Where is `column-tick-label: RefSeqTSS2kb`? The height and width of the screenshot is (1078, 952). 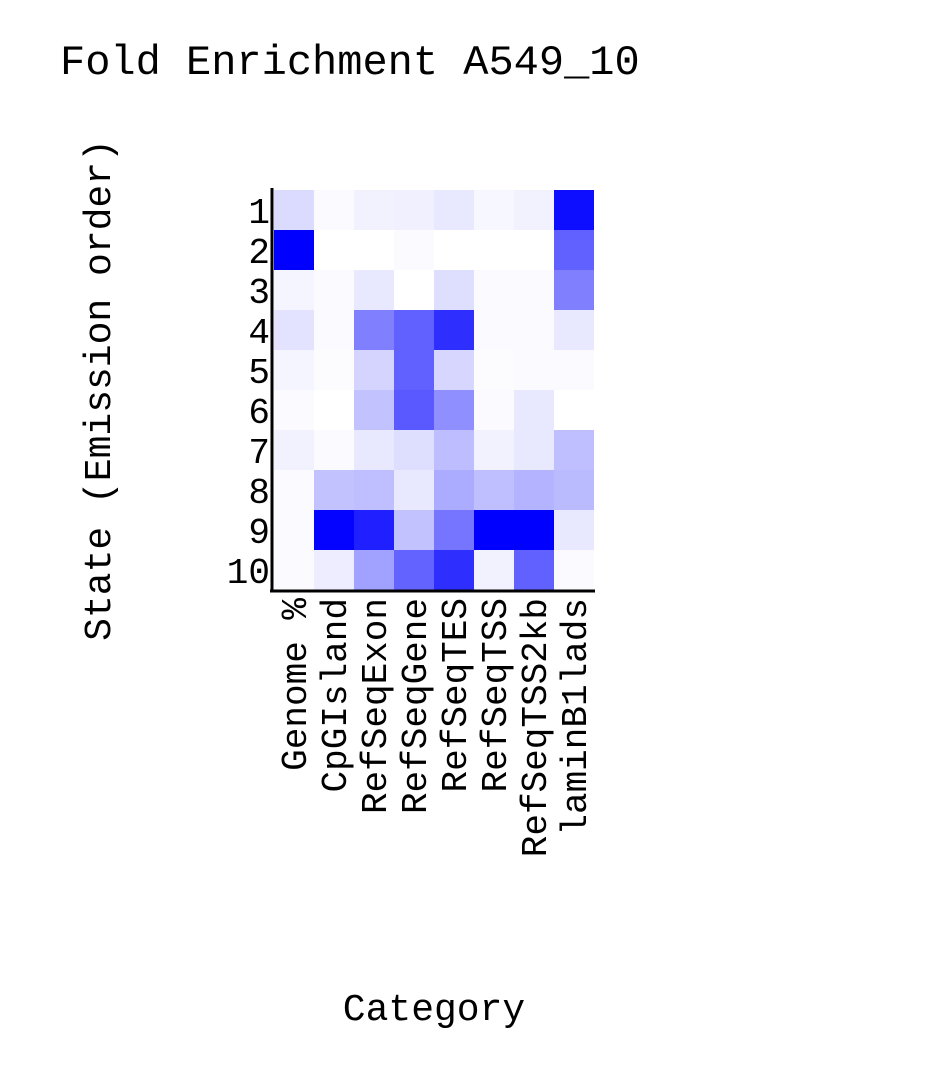 column-tick-label: RefSeqTSS2kb is located at coordinates (536, 727).